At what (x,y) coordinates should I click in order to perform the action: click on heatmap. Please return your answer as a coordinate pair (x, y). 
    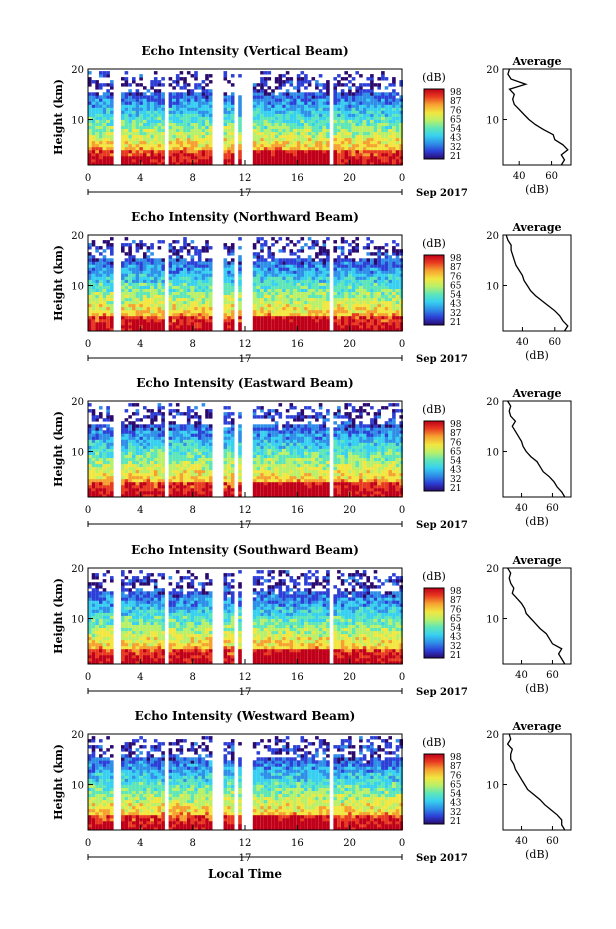
    Looking at the image, I should click on (245, 284).